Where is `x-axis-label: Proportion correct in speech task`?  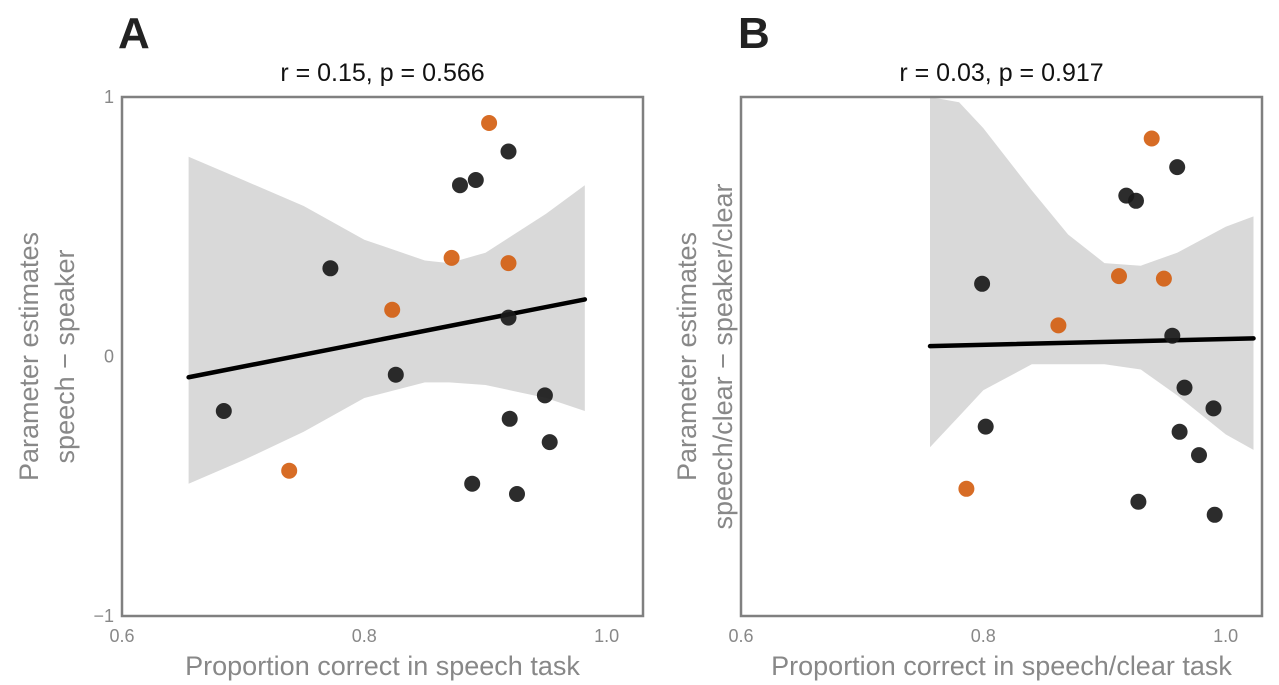
x-axis-label: Proportion correct in speech task is located at coordinates (382, 666).